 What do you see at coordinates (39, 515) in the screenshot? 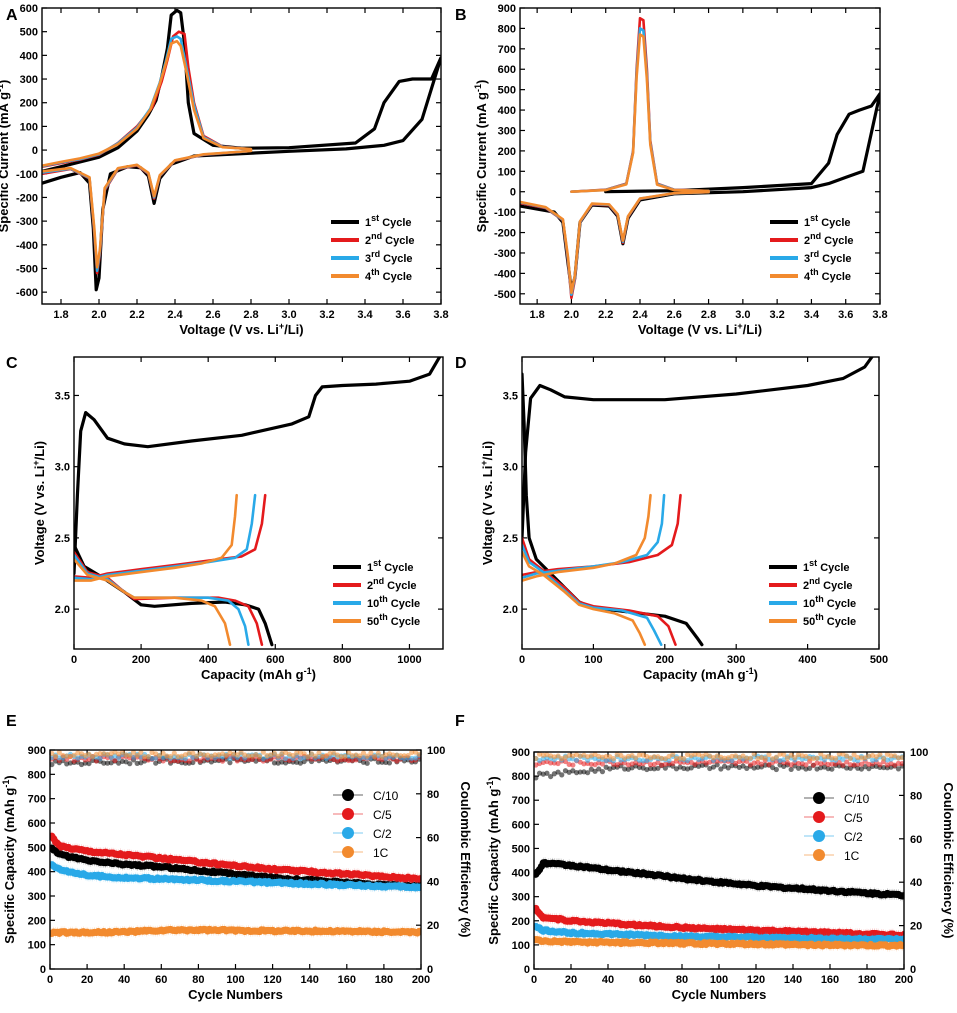
I see `y-axis-title-main: Voltage (V vs. Li` at bounding box center [39, 515].